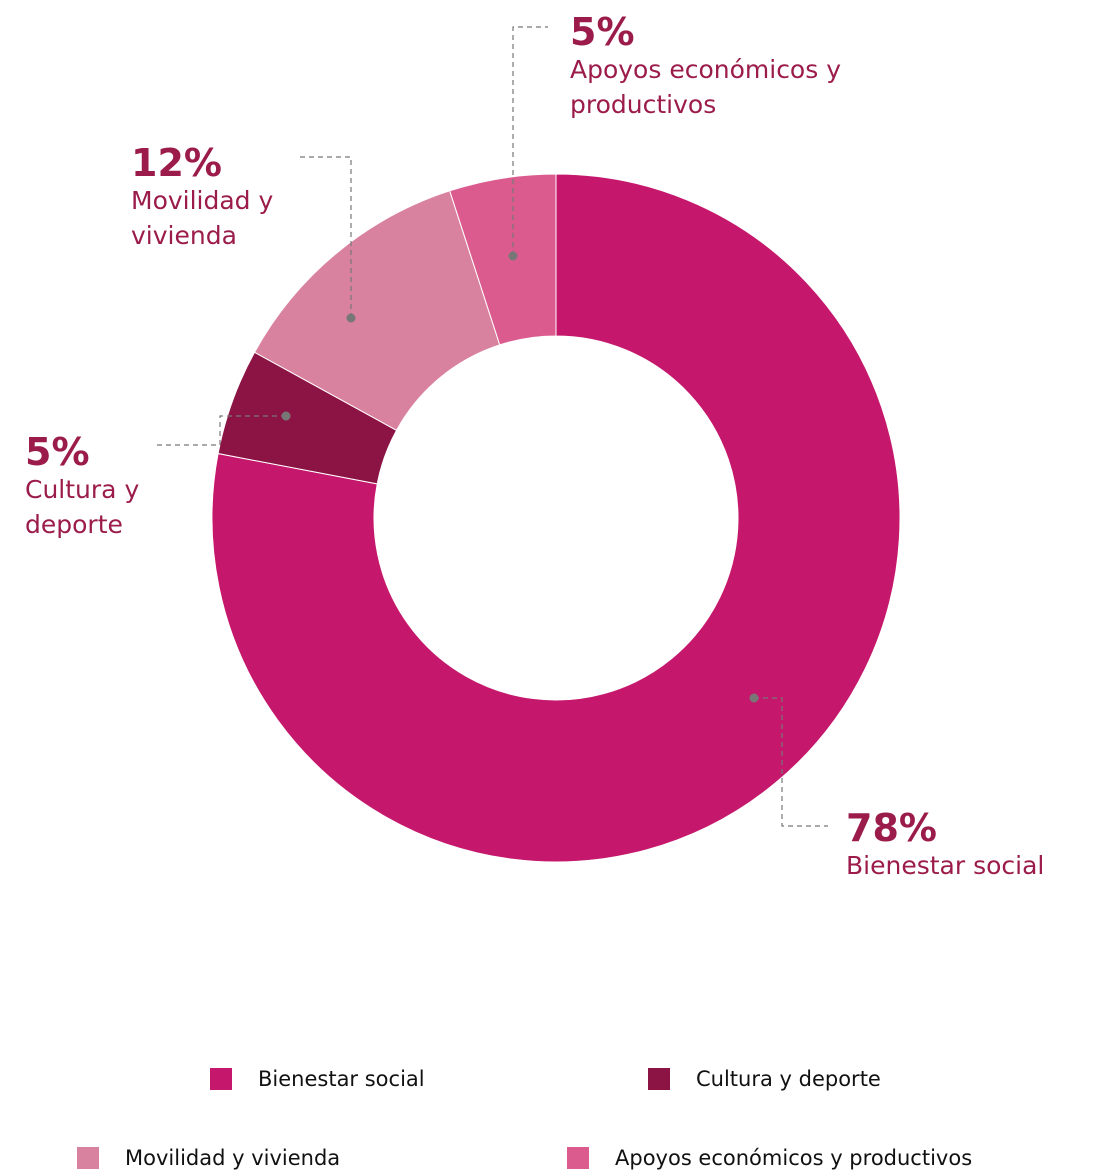  I want to click on callout-label: 5% Apoyos económicos y productivos, so click(735, 67).